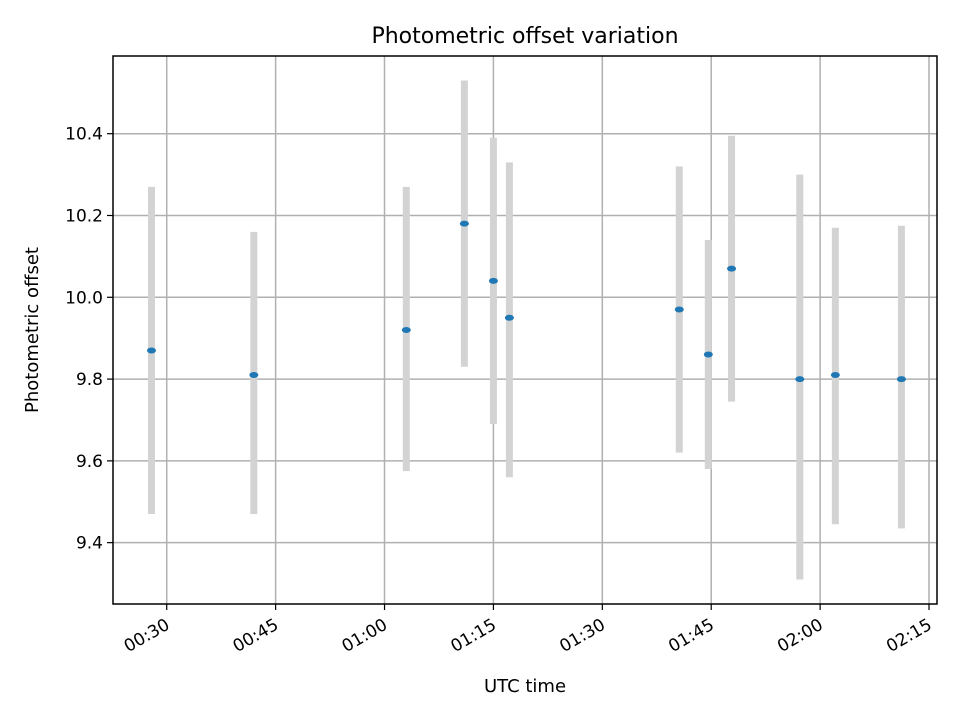 This screenshot has width=960, height=720. Describe the element at coordinates (800, 636) in the screenshot. I see `x-tick-label: 02:00` at that location.